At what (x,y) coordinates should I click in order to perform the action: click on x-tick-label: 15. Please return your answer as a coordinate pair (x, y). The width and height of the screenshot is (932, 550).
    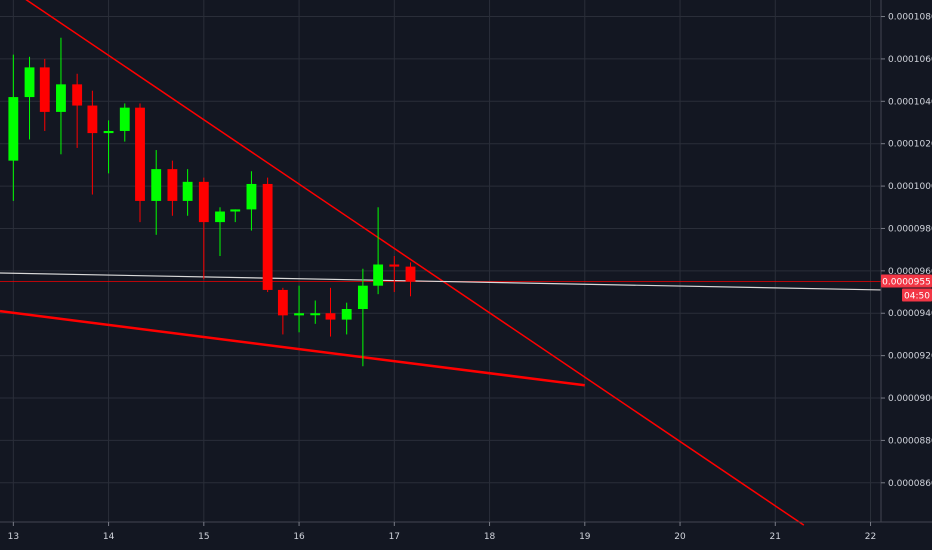
    Looking at the image, I should click on (203, 537).